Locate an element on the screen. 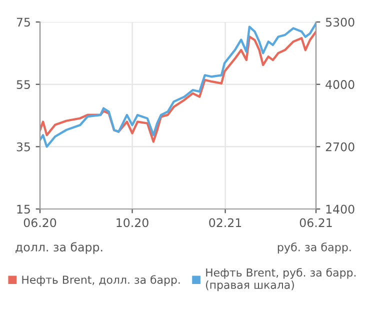 Image resolution: width=371 pixels, height=316 pixels. y-tick-label: 55 is located at coordinates (23, 84).